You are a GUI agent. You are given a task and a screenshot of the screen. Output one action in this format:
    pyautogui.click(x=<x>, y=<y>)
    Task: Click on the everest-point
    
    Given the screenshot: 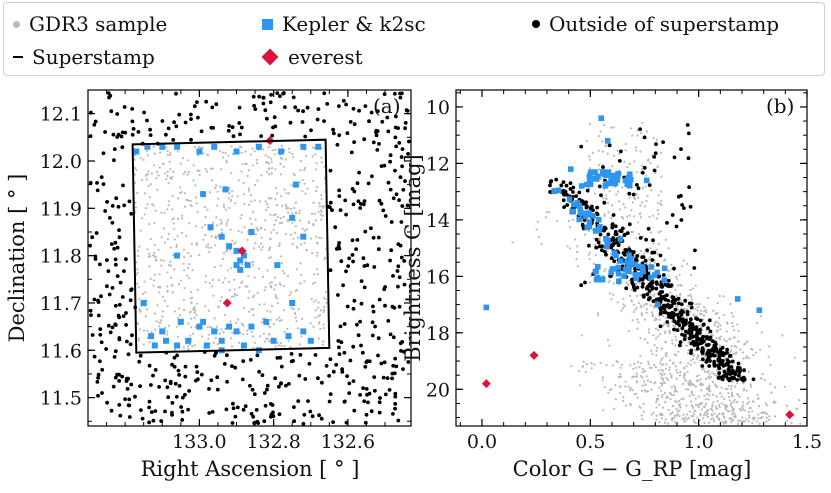 What is the action you would take?
    pyautogui.click(x=790, y=415)
    